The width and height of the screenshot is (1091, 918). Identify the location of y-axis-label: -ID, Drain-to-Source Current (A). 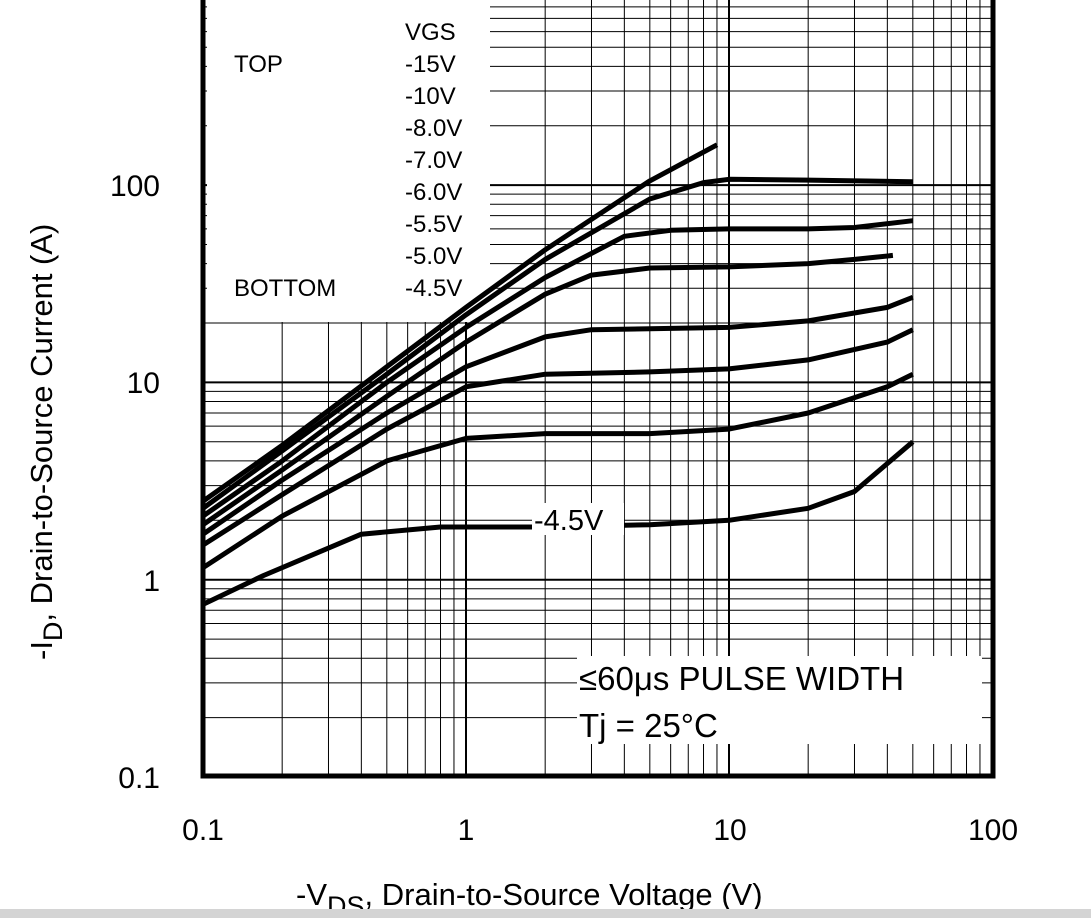
(46, 442).